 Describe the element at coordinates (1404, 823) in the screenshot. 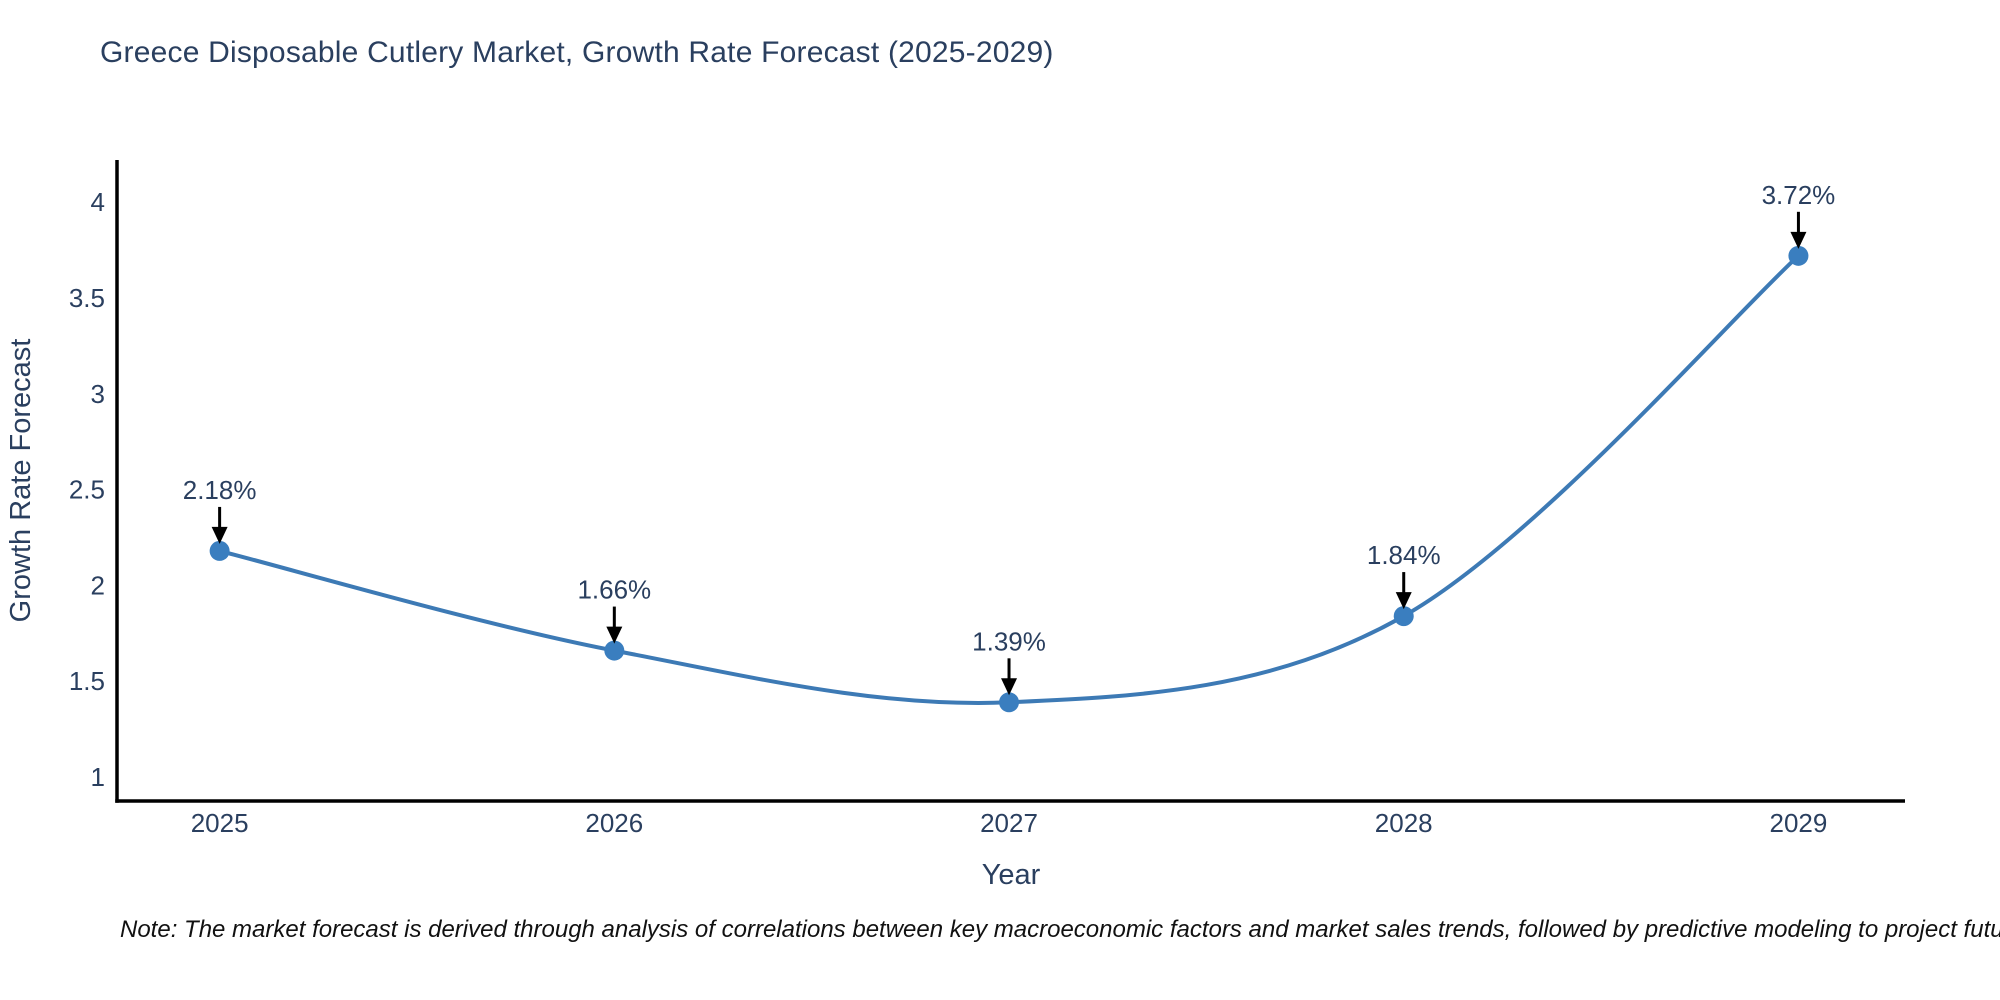

I see `x-tick-label: 2028` at that location.